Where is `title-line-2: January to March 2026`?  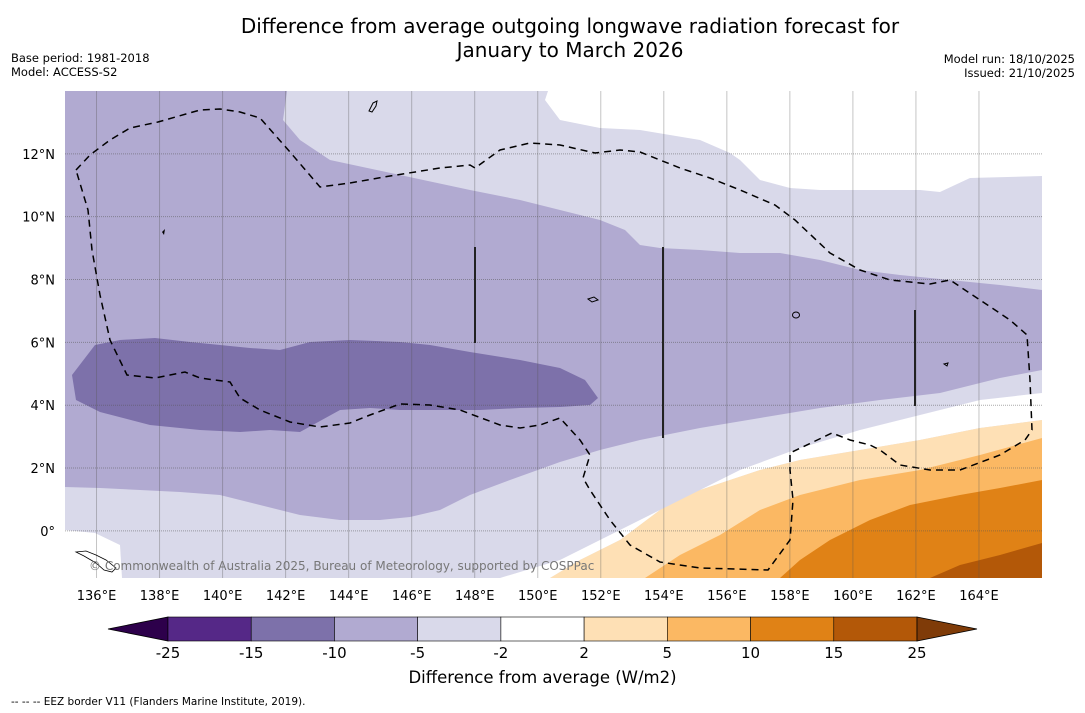
title-line-2: January to March 2026 is located at coordinates (570, 50).